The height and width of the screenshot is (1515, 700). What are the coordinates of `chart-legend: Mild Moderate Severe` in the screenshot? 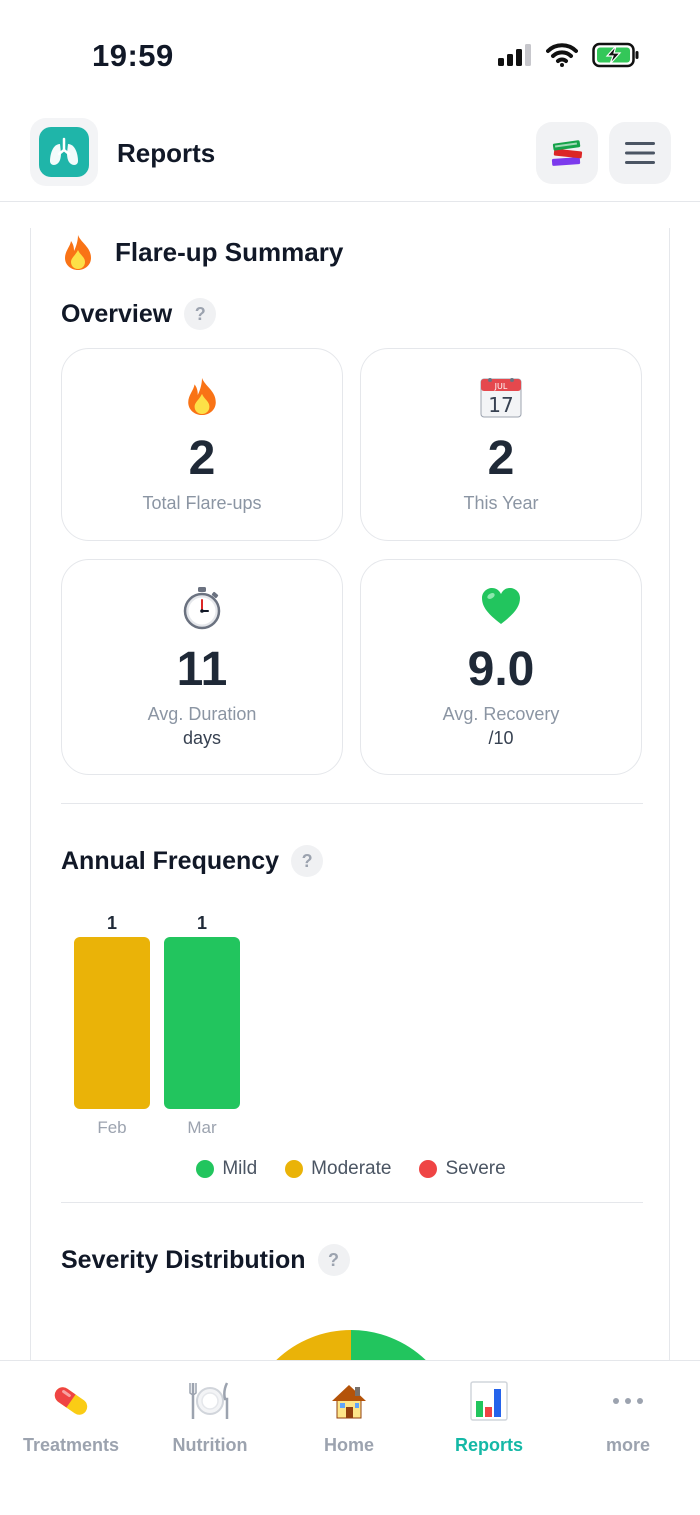 It's located at (350, 1169).